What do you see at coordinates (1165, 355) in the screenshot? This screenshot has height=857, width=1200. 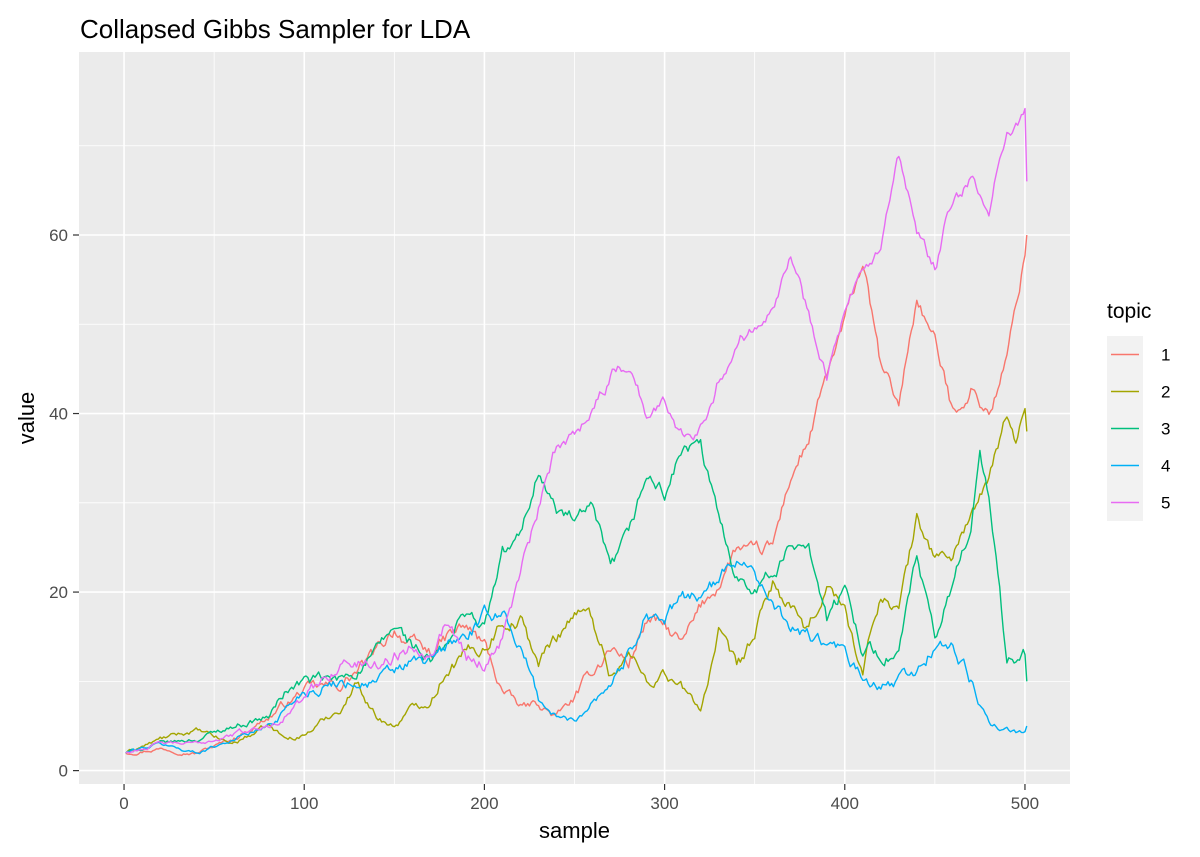 I see `legend-label-topic-1: 1` at bounding box center [1165, 355].